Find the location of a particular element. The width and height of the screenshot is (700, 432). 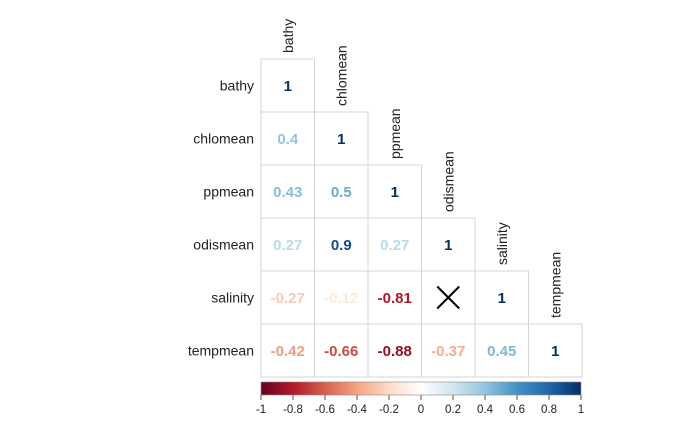

cell-tempmean-tempmean: 1 is located at coordinates (555, 350).